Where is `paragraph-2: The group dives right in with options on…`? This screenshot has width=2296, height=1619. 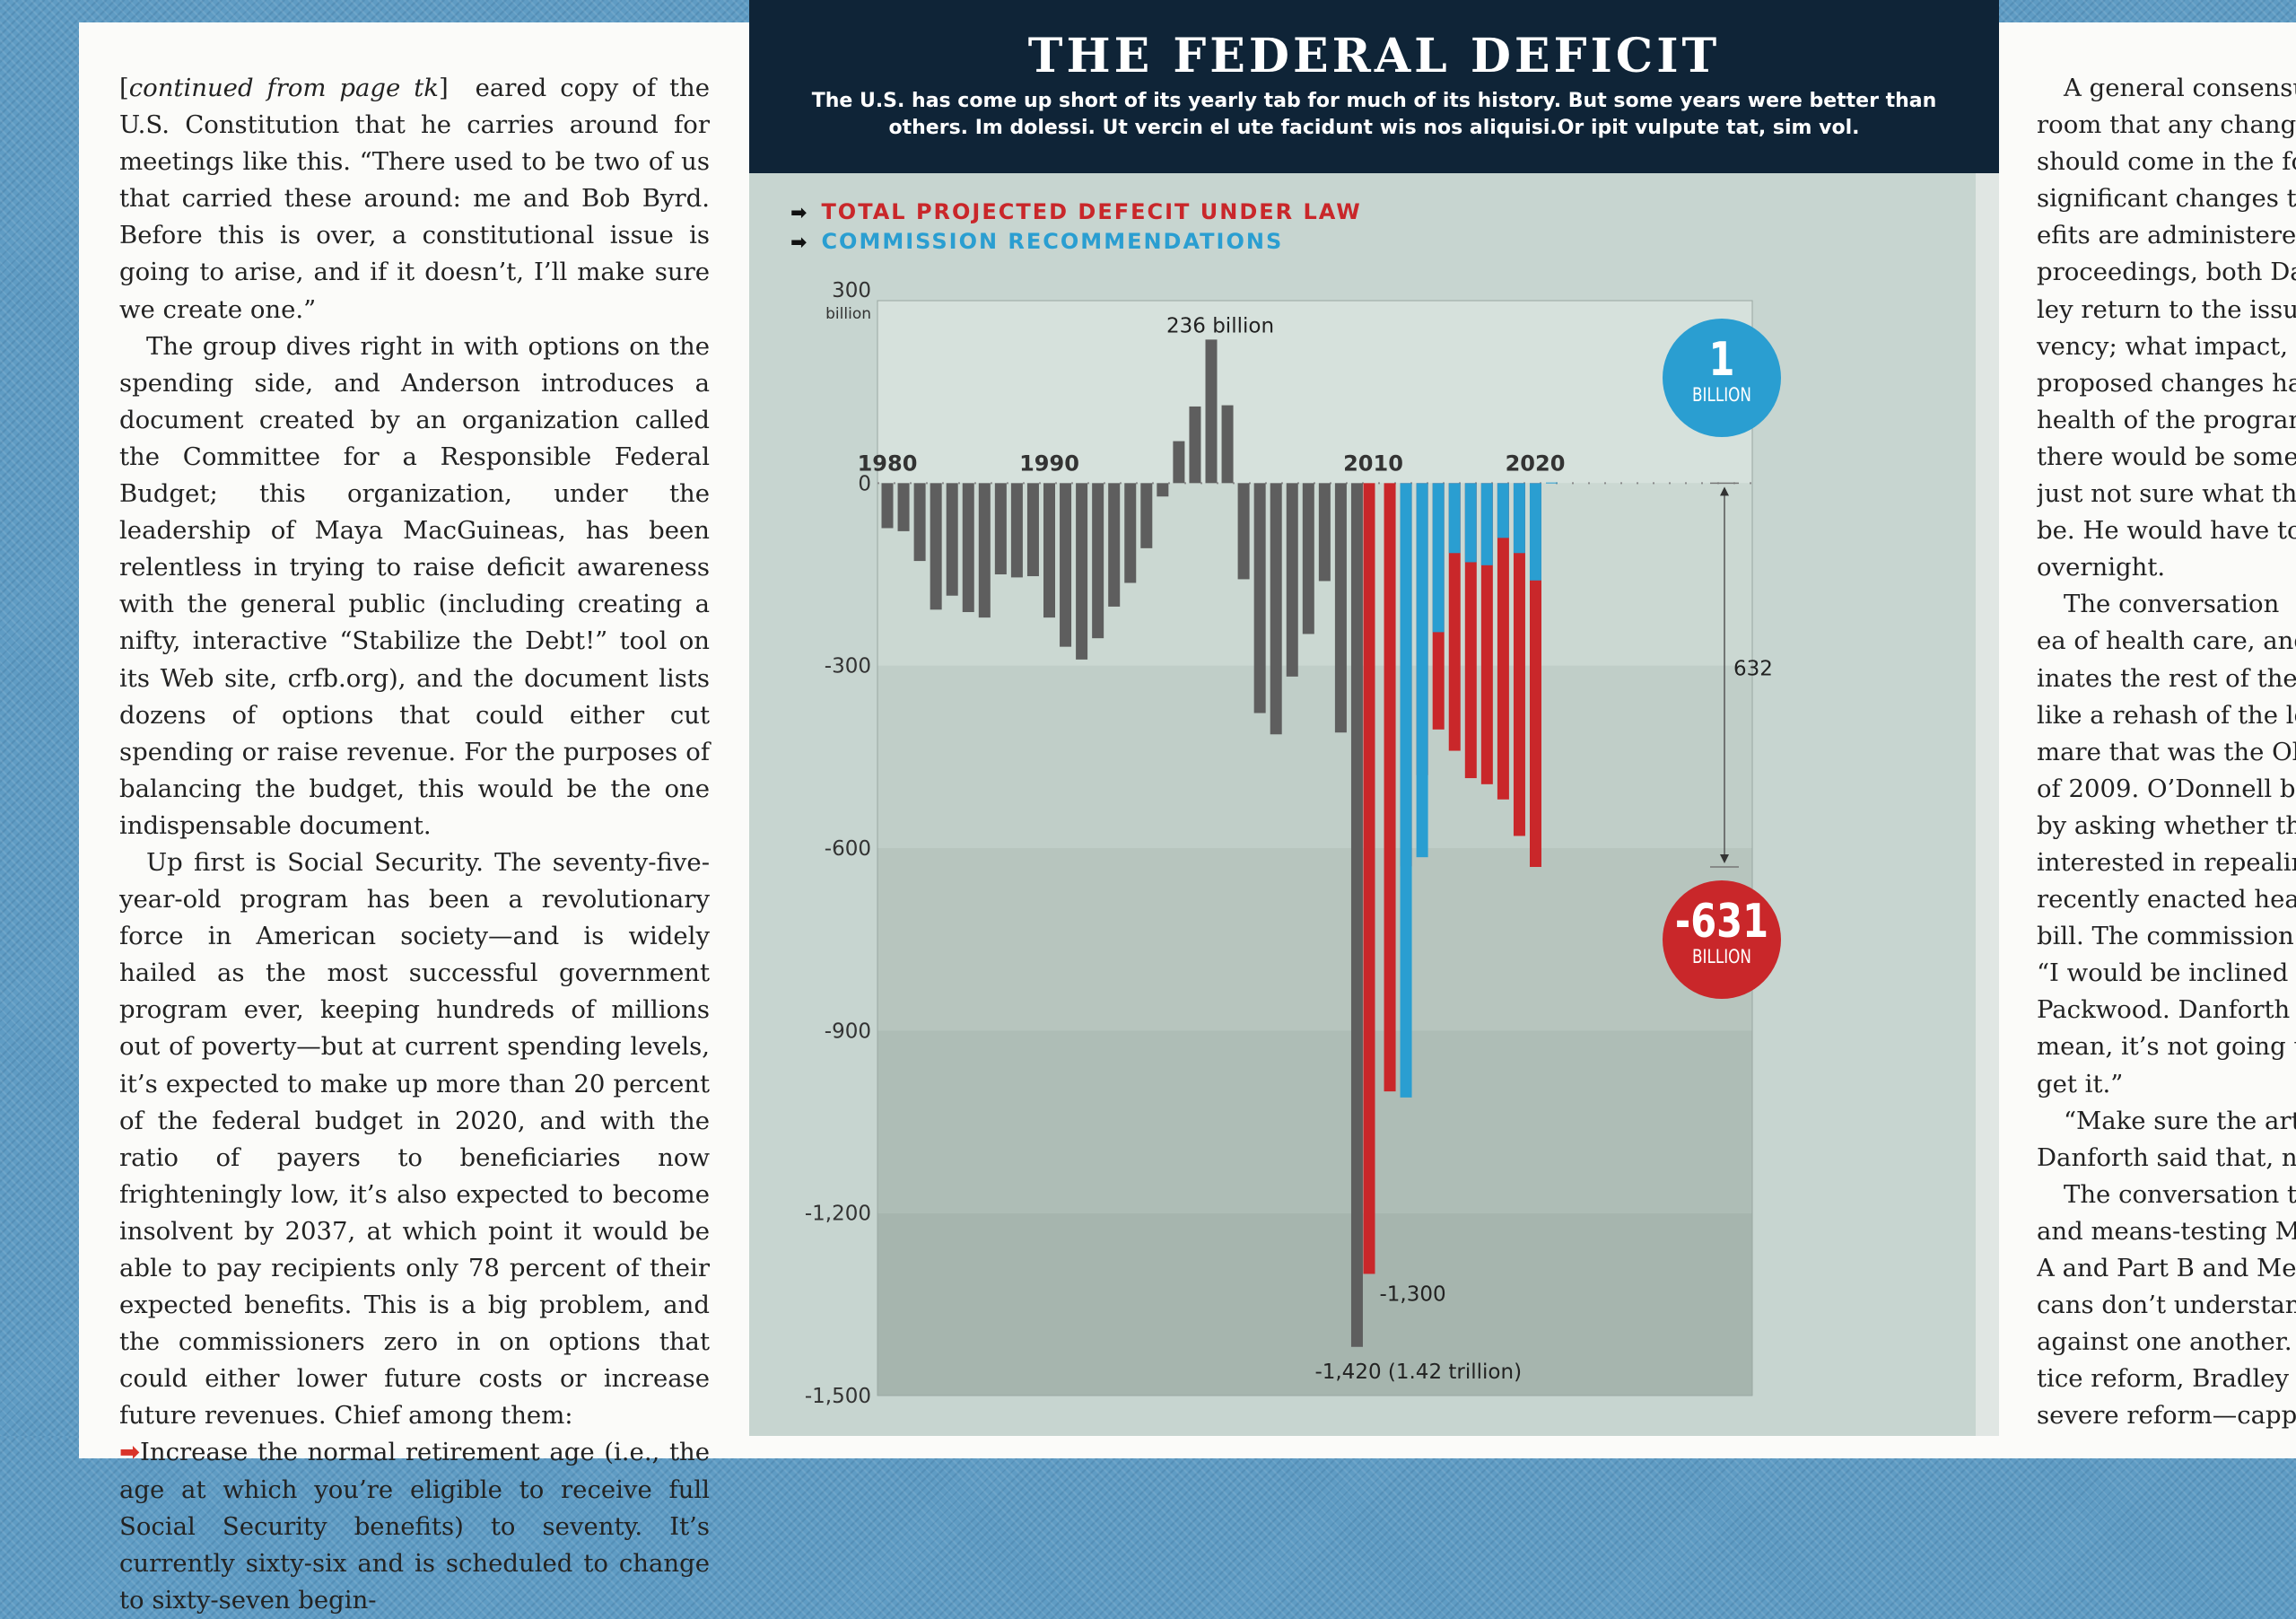 paragraph-2: The group dives right in with options on… is located at coordinates (415, 585).